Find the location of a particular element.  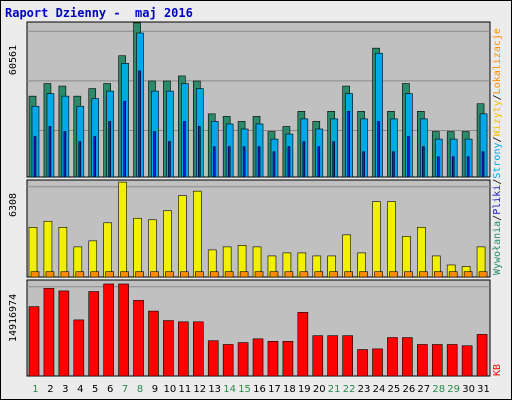

x-tick-label-31: 31 is located at coordinates (483, 389).